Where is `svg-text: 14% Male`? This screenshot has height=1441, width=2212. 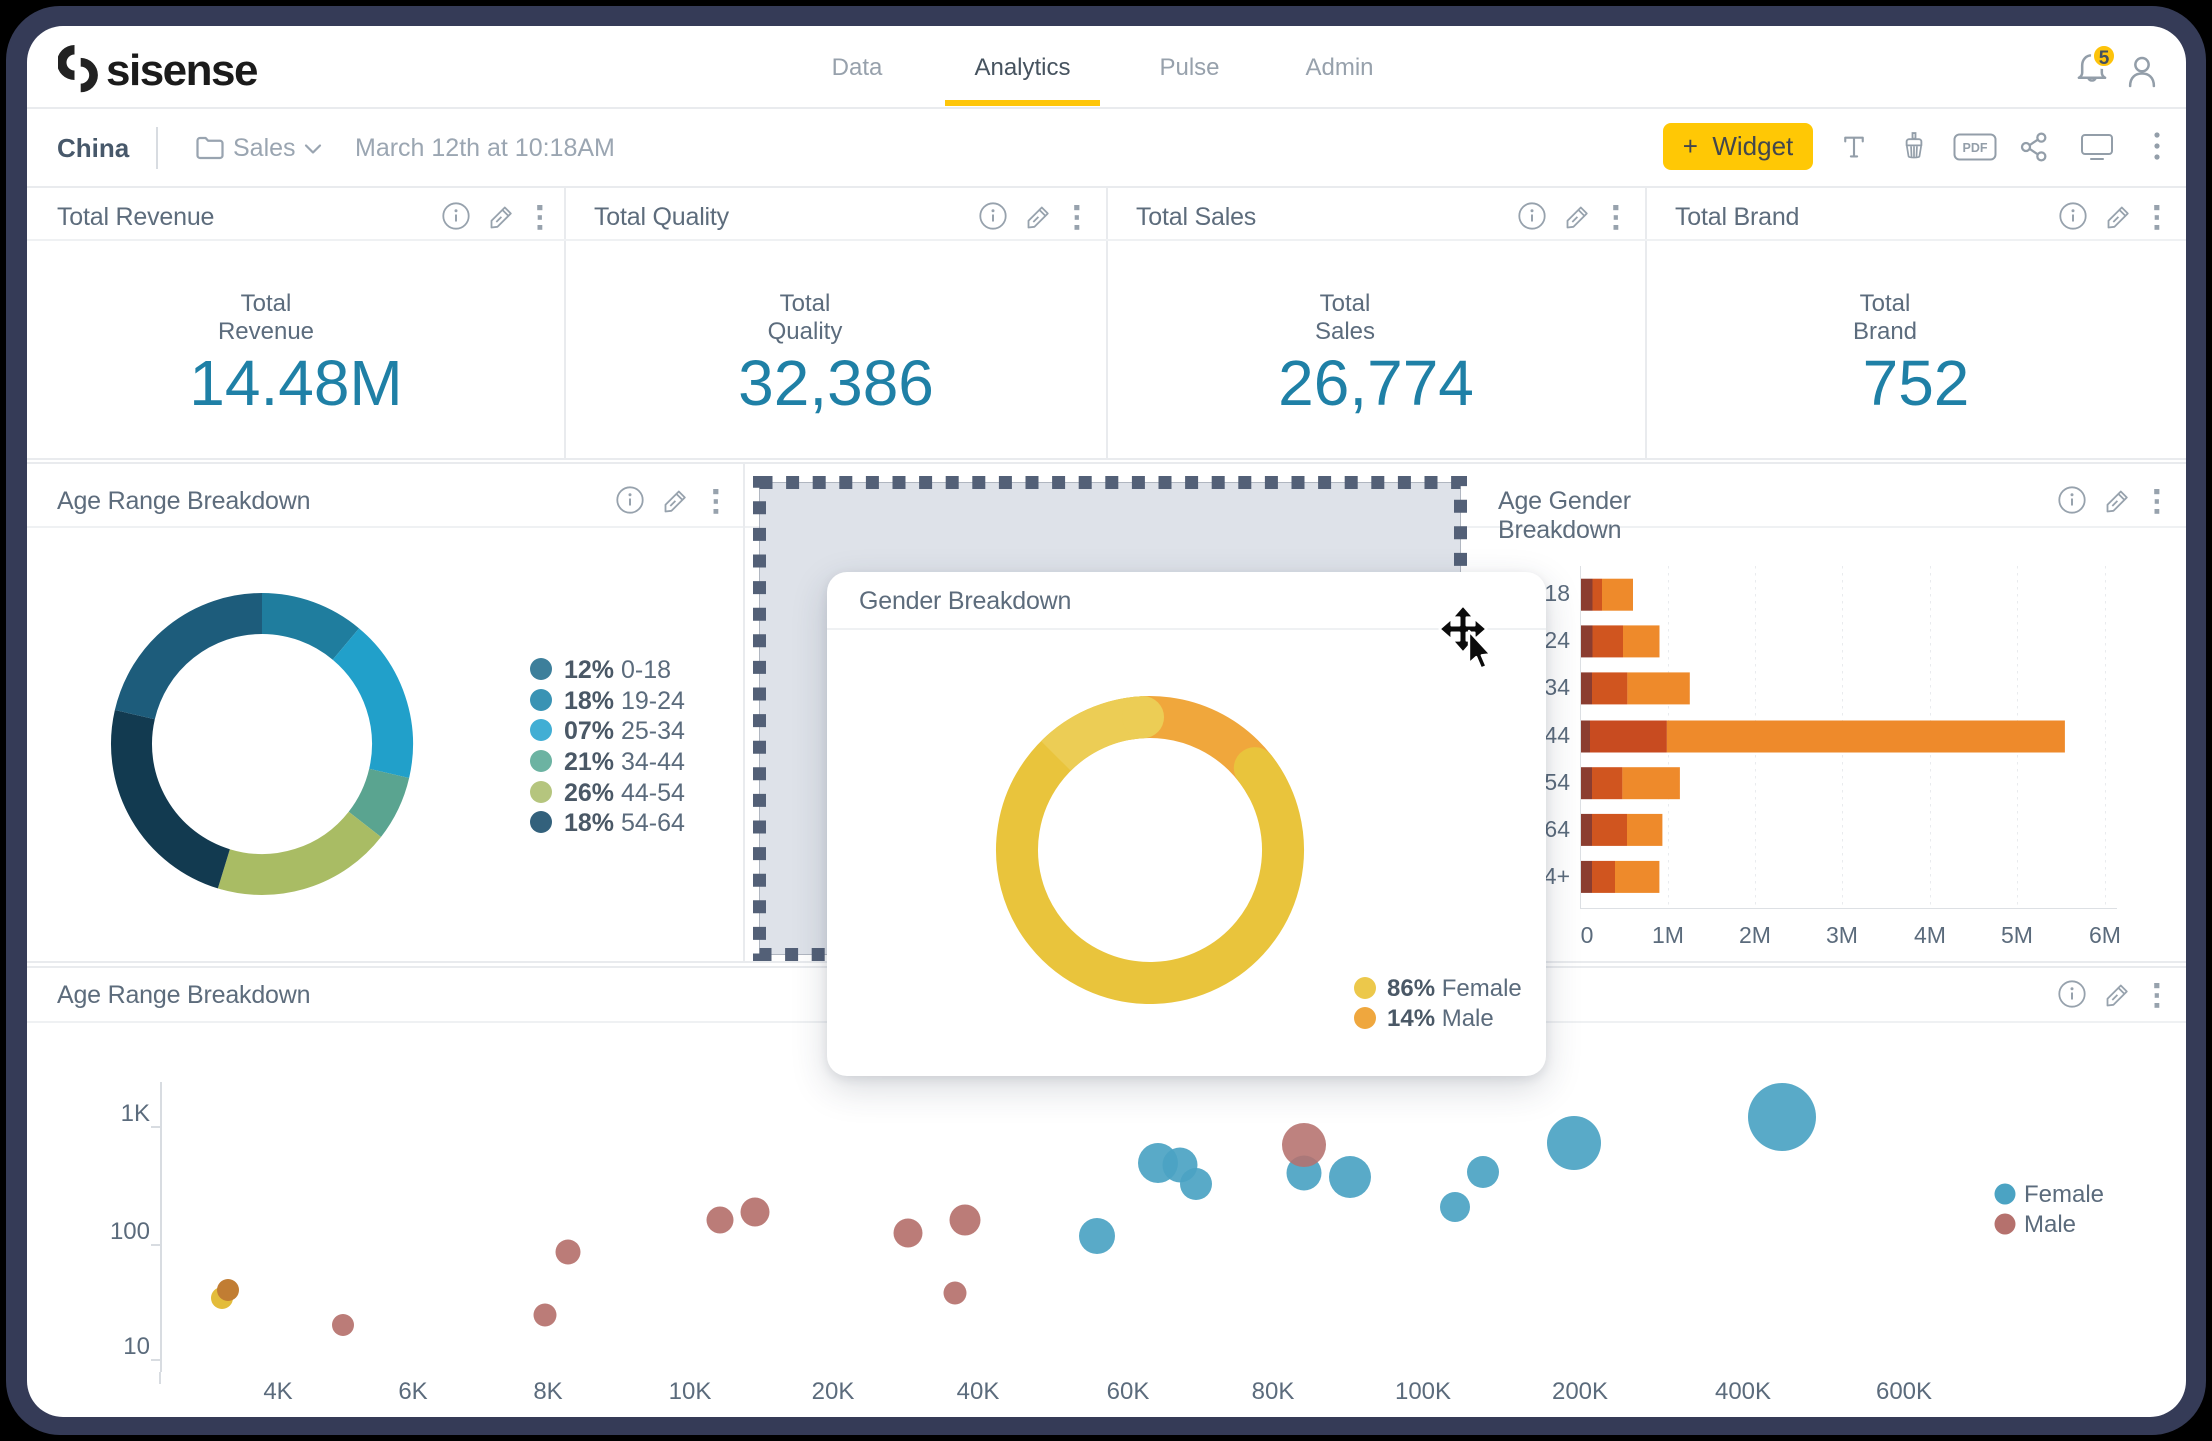
svg-text: 14% Male is located at coordinates (1440, 1018).